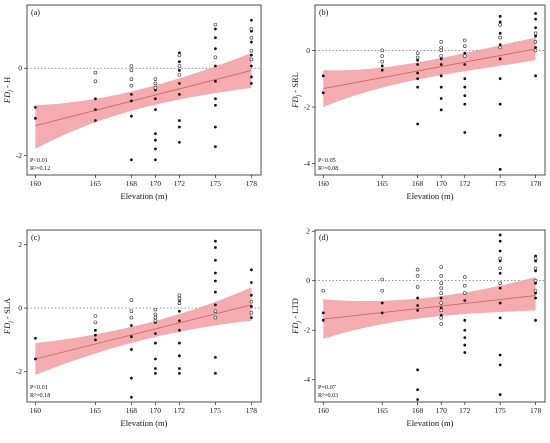  Describe the element at coordinates (35, 237) in the screenshot. I see `panel-label: (c)` at that location.